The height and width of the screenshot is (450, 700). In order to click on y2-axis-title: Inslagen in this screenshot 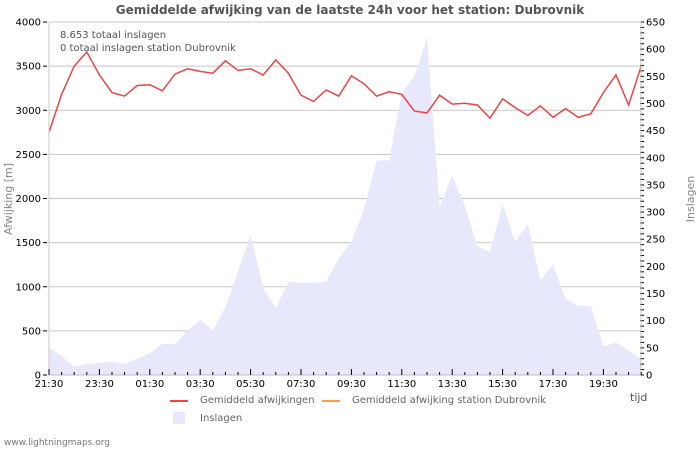, I will do `click(690, 199)`.